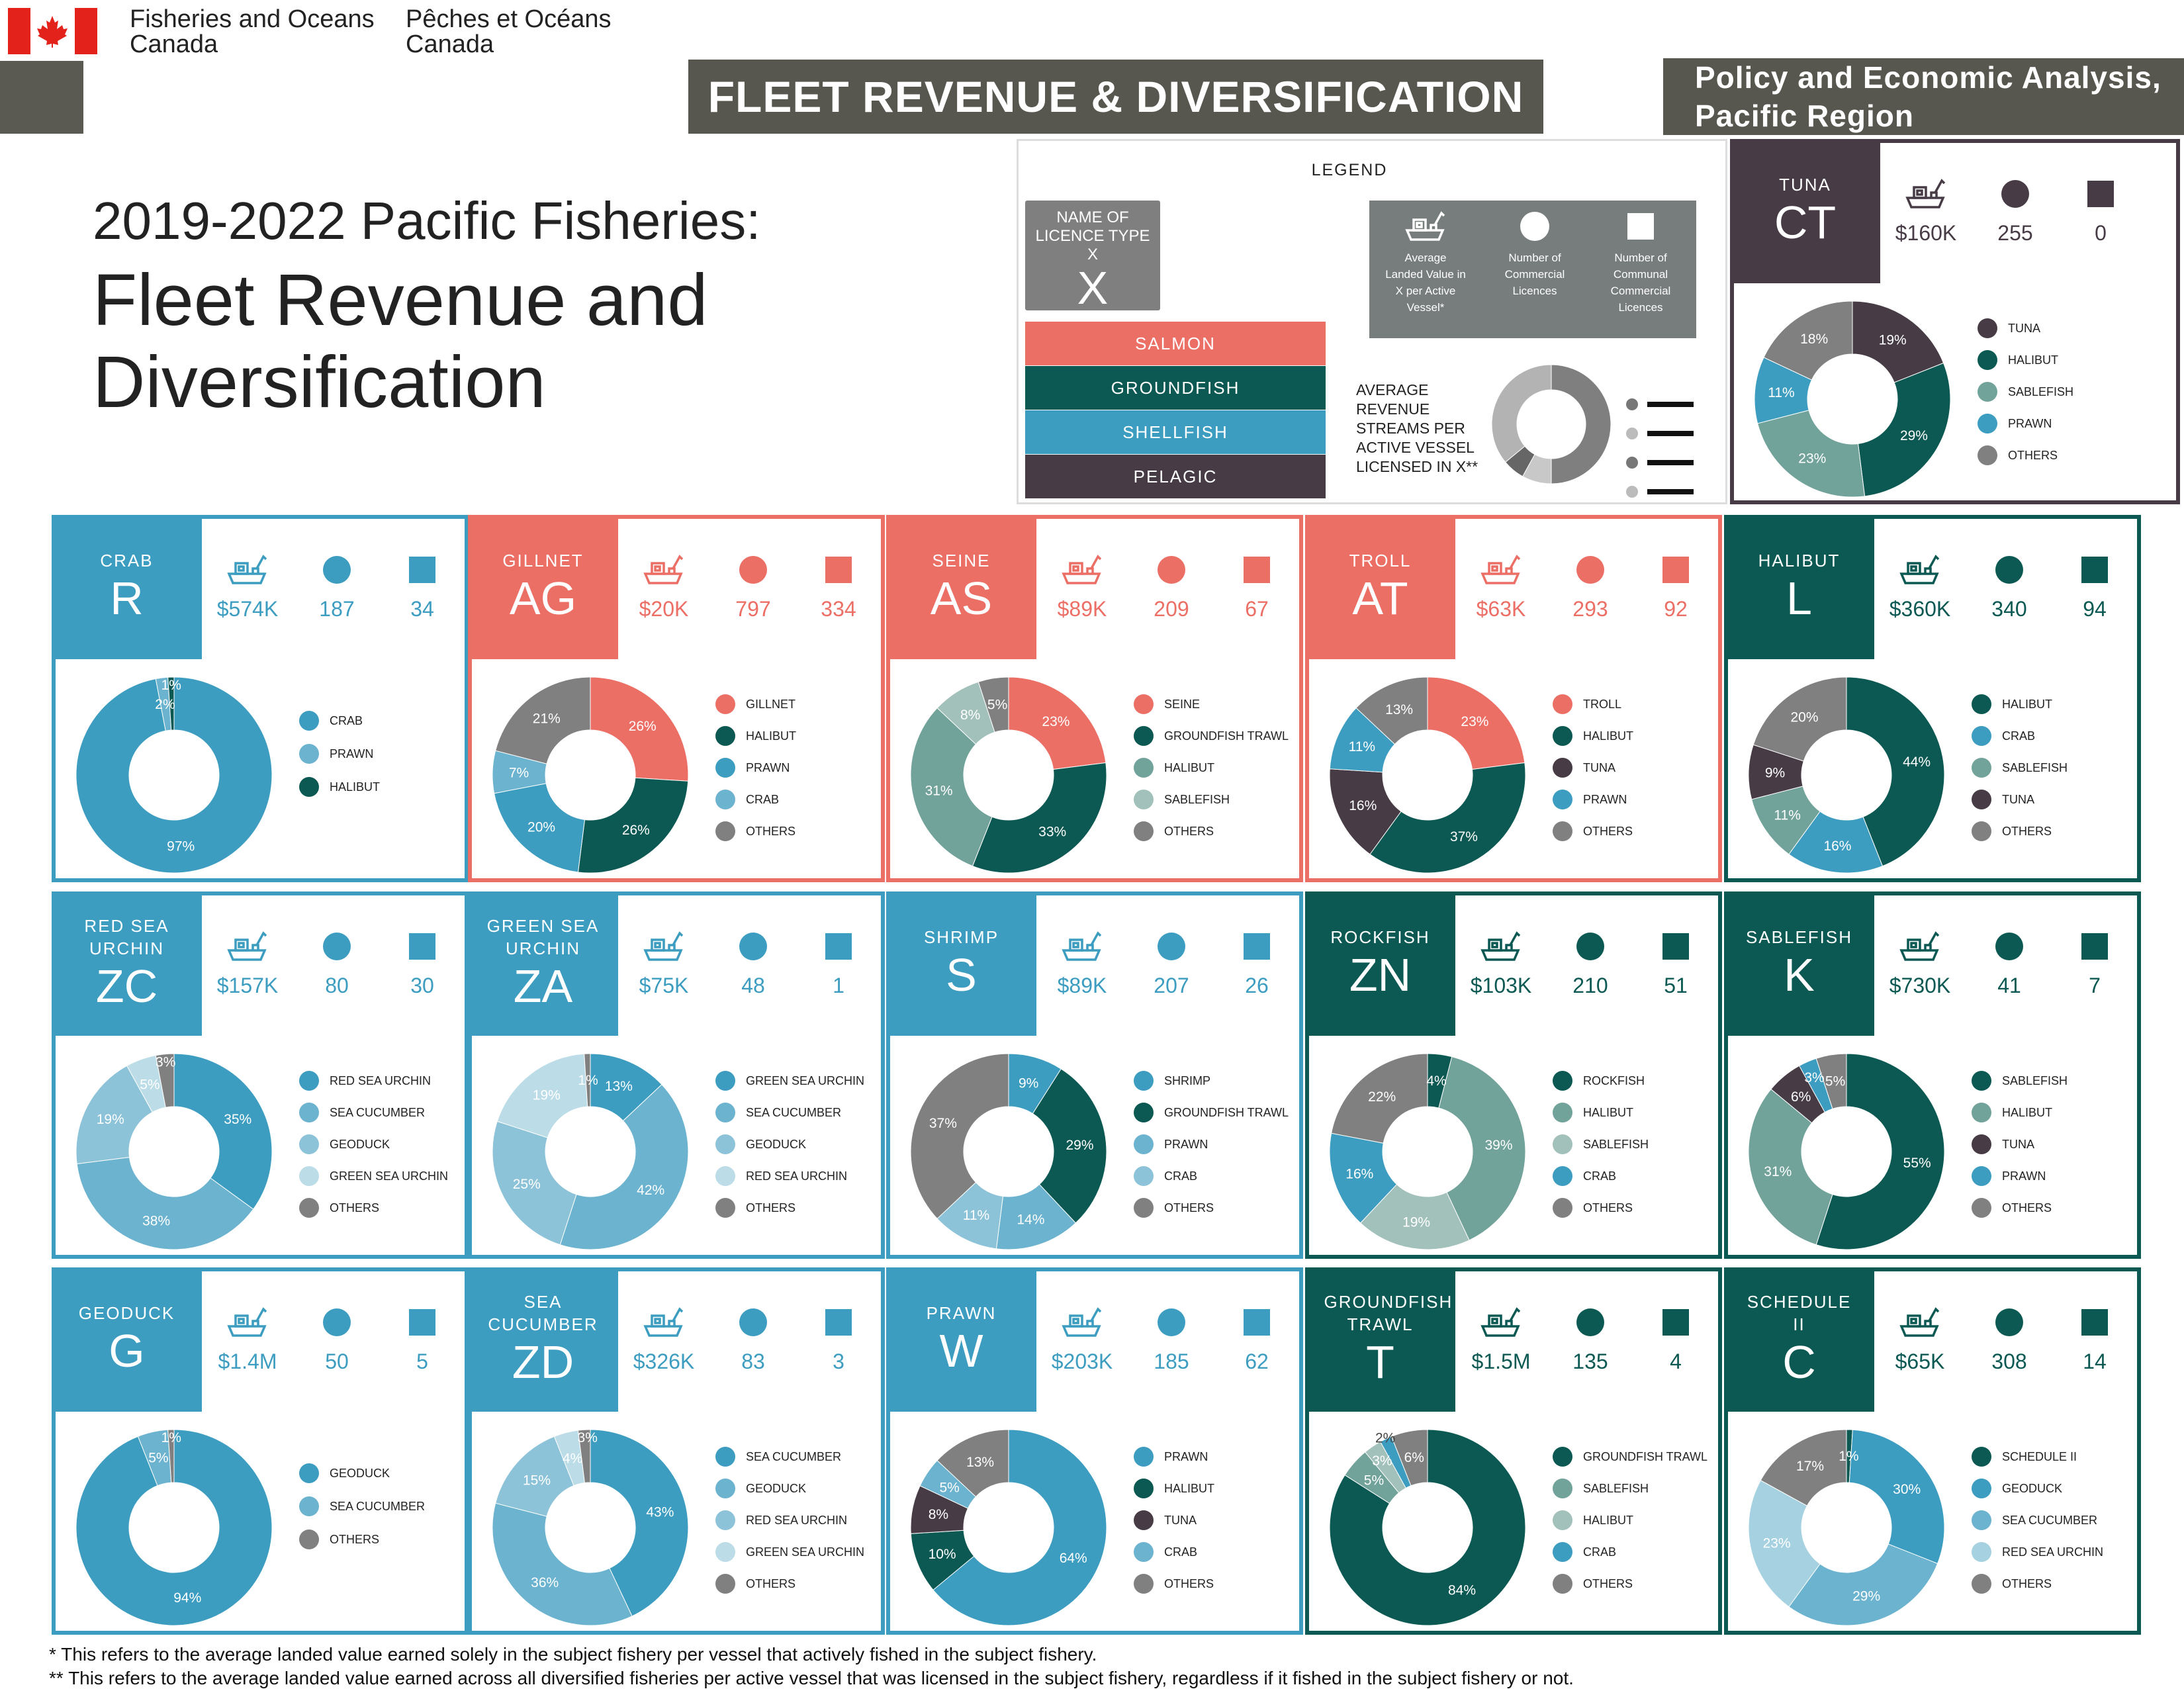 Image resolution: width=2184 pixels, height=1689 pixels. Describe the element at coordinates (1805, 185) in the screenshot. I see `licence-name: TUNA` at that location.